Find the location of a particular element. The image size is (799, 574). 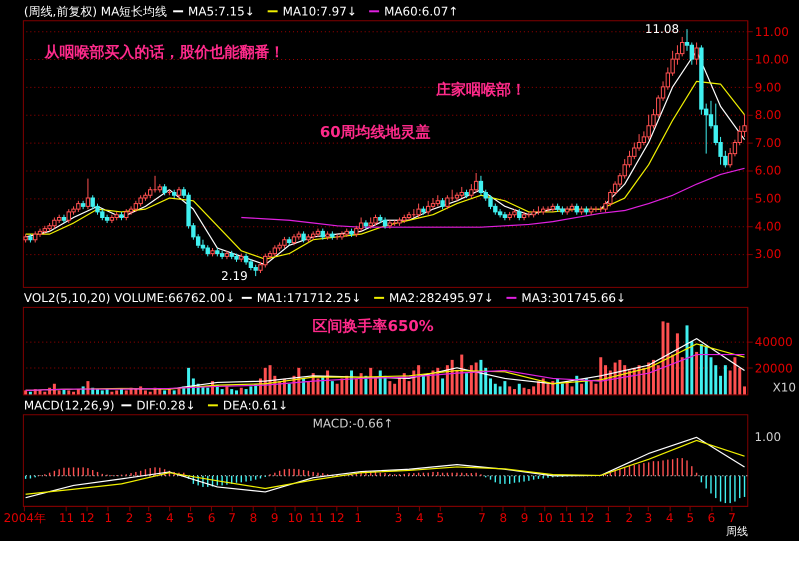

legend-label: MA2:282495.97↓ is located at coordinates (441, 297).